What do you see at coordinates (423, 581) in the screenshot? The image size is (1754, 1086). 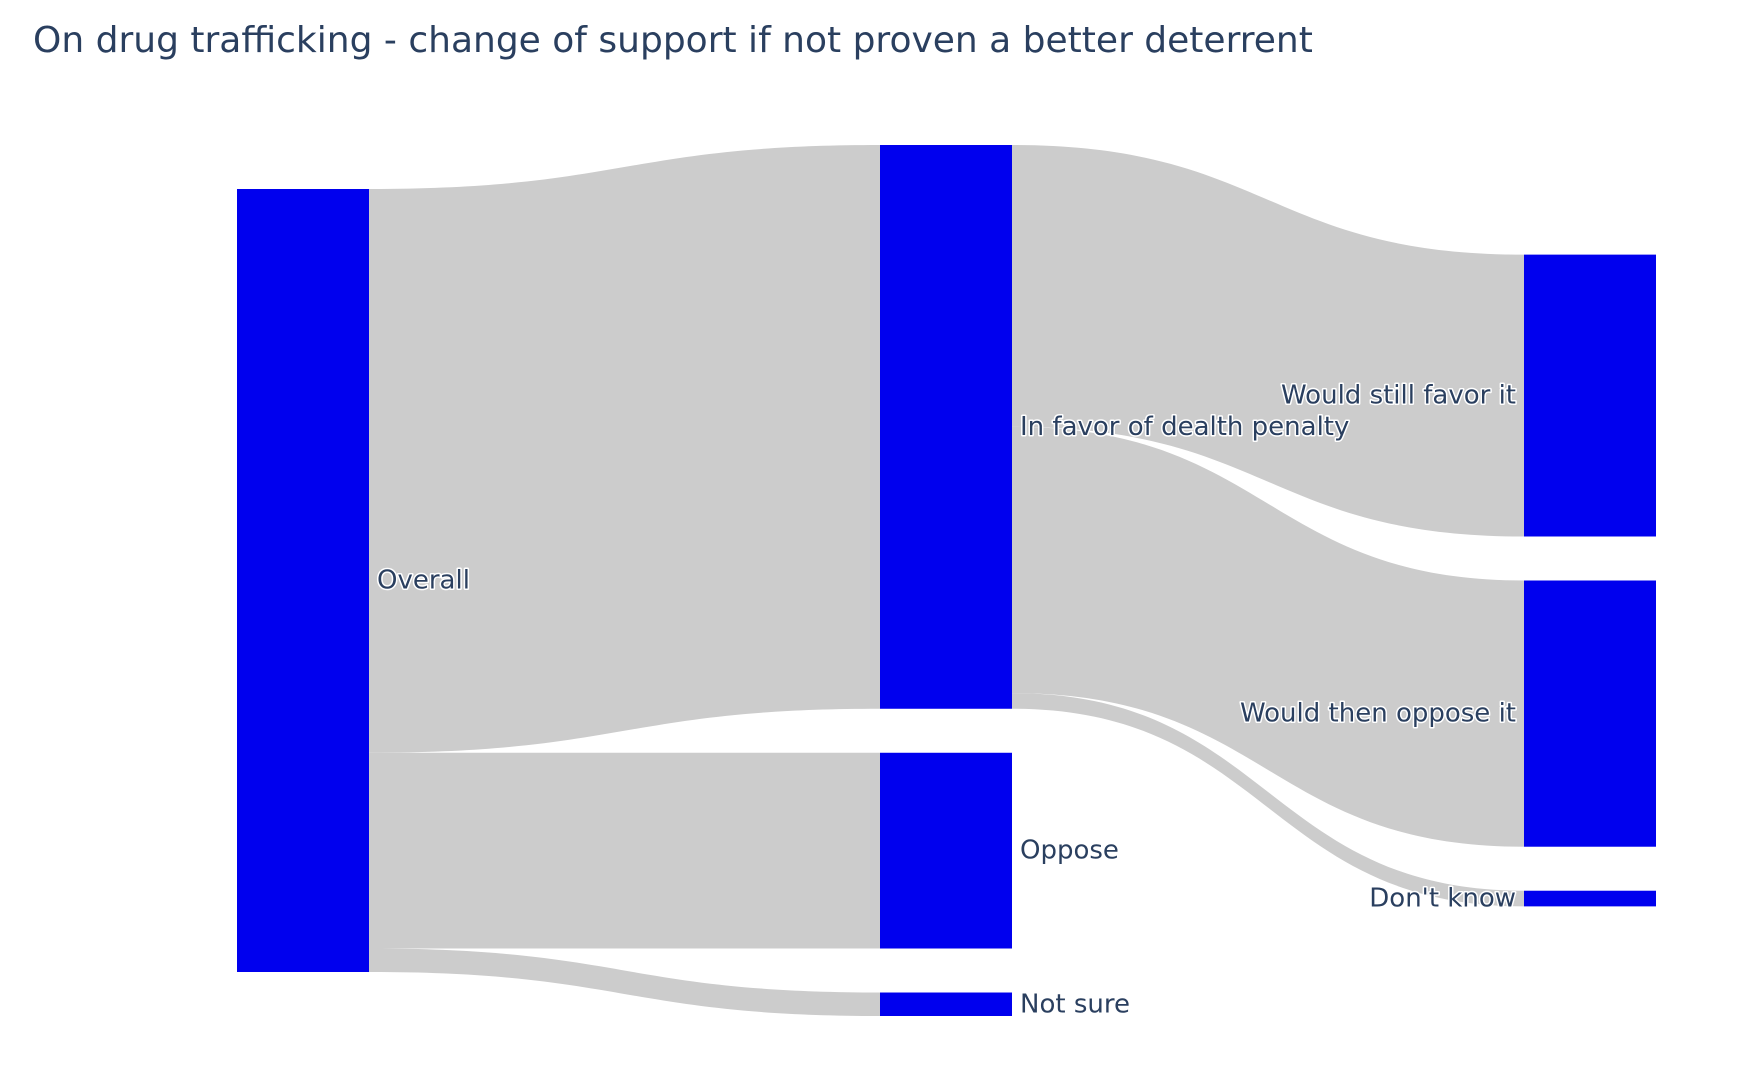 I see `node-label-overall: Overall` at bounding box center [423, 581].